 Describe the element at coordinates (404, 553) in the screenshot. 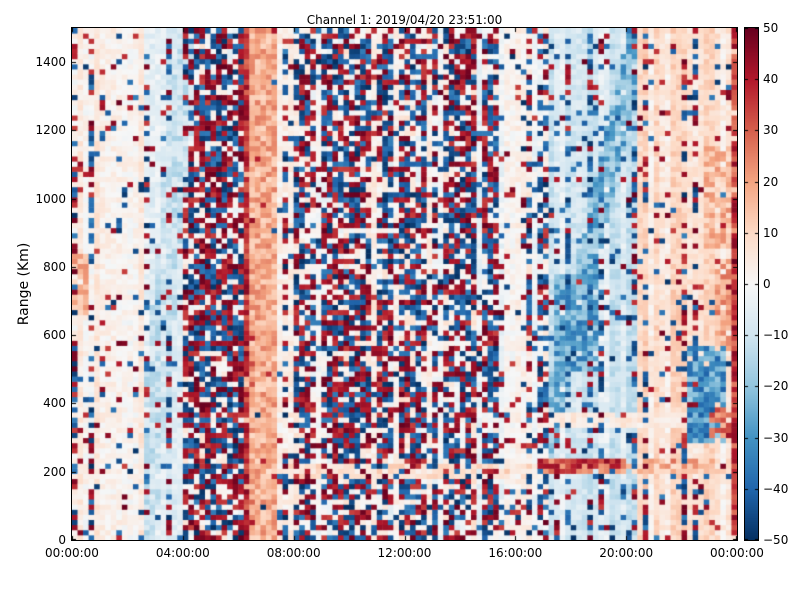

I see `x-tick-label: 12:00:00` at that location.